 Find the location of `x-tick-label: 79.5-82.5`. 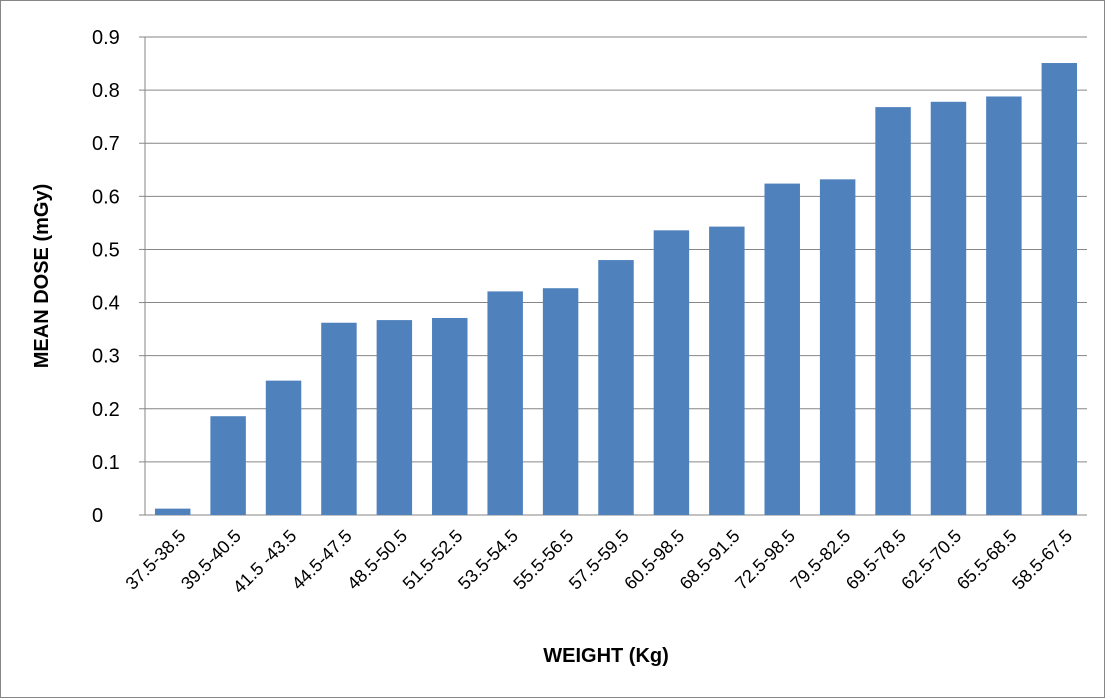

x-tick-label: 79.5-82.5 is located at coordinates (821, 560).